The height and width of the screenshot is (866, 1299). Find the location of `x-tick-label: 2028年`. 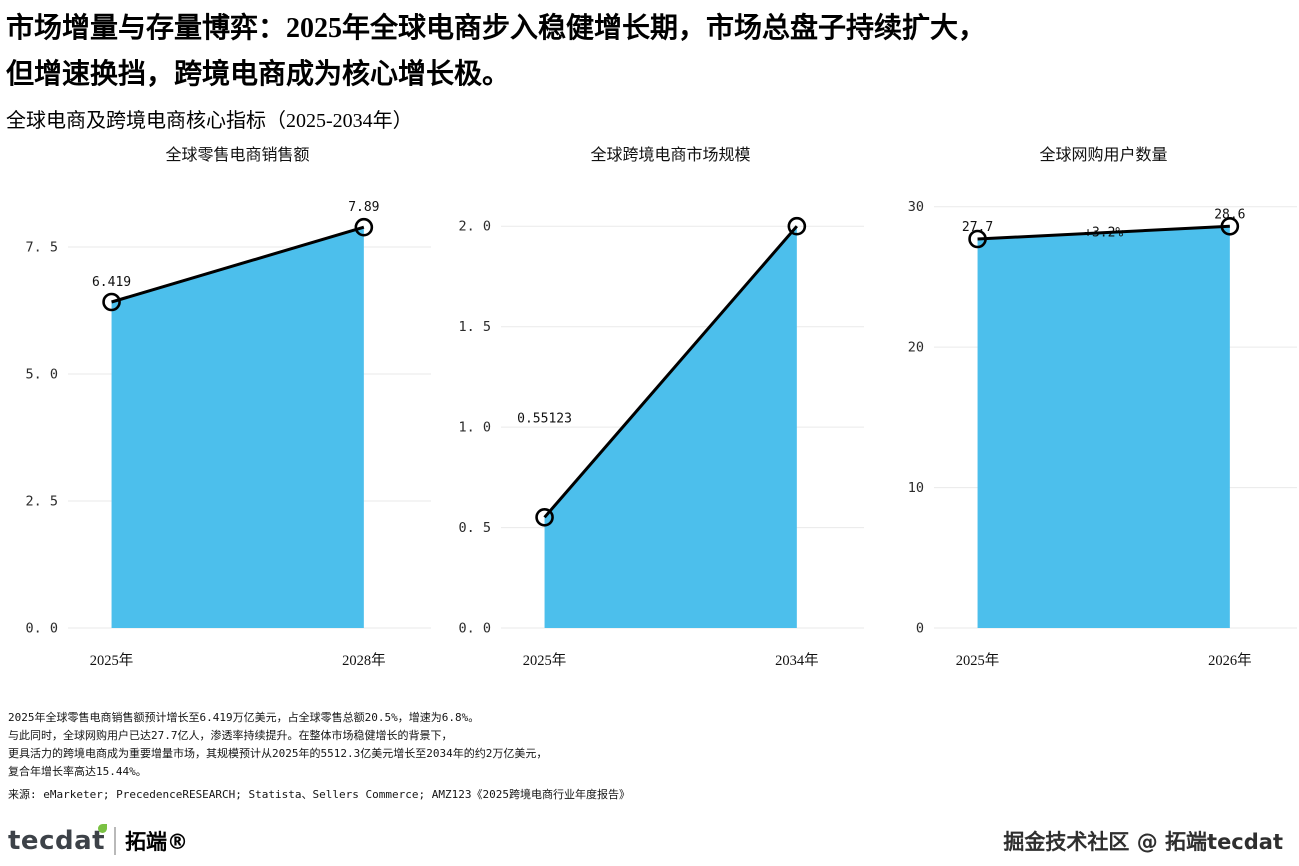

x-tick-label: 2028年 is located at coordinates (364, 660).